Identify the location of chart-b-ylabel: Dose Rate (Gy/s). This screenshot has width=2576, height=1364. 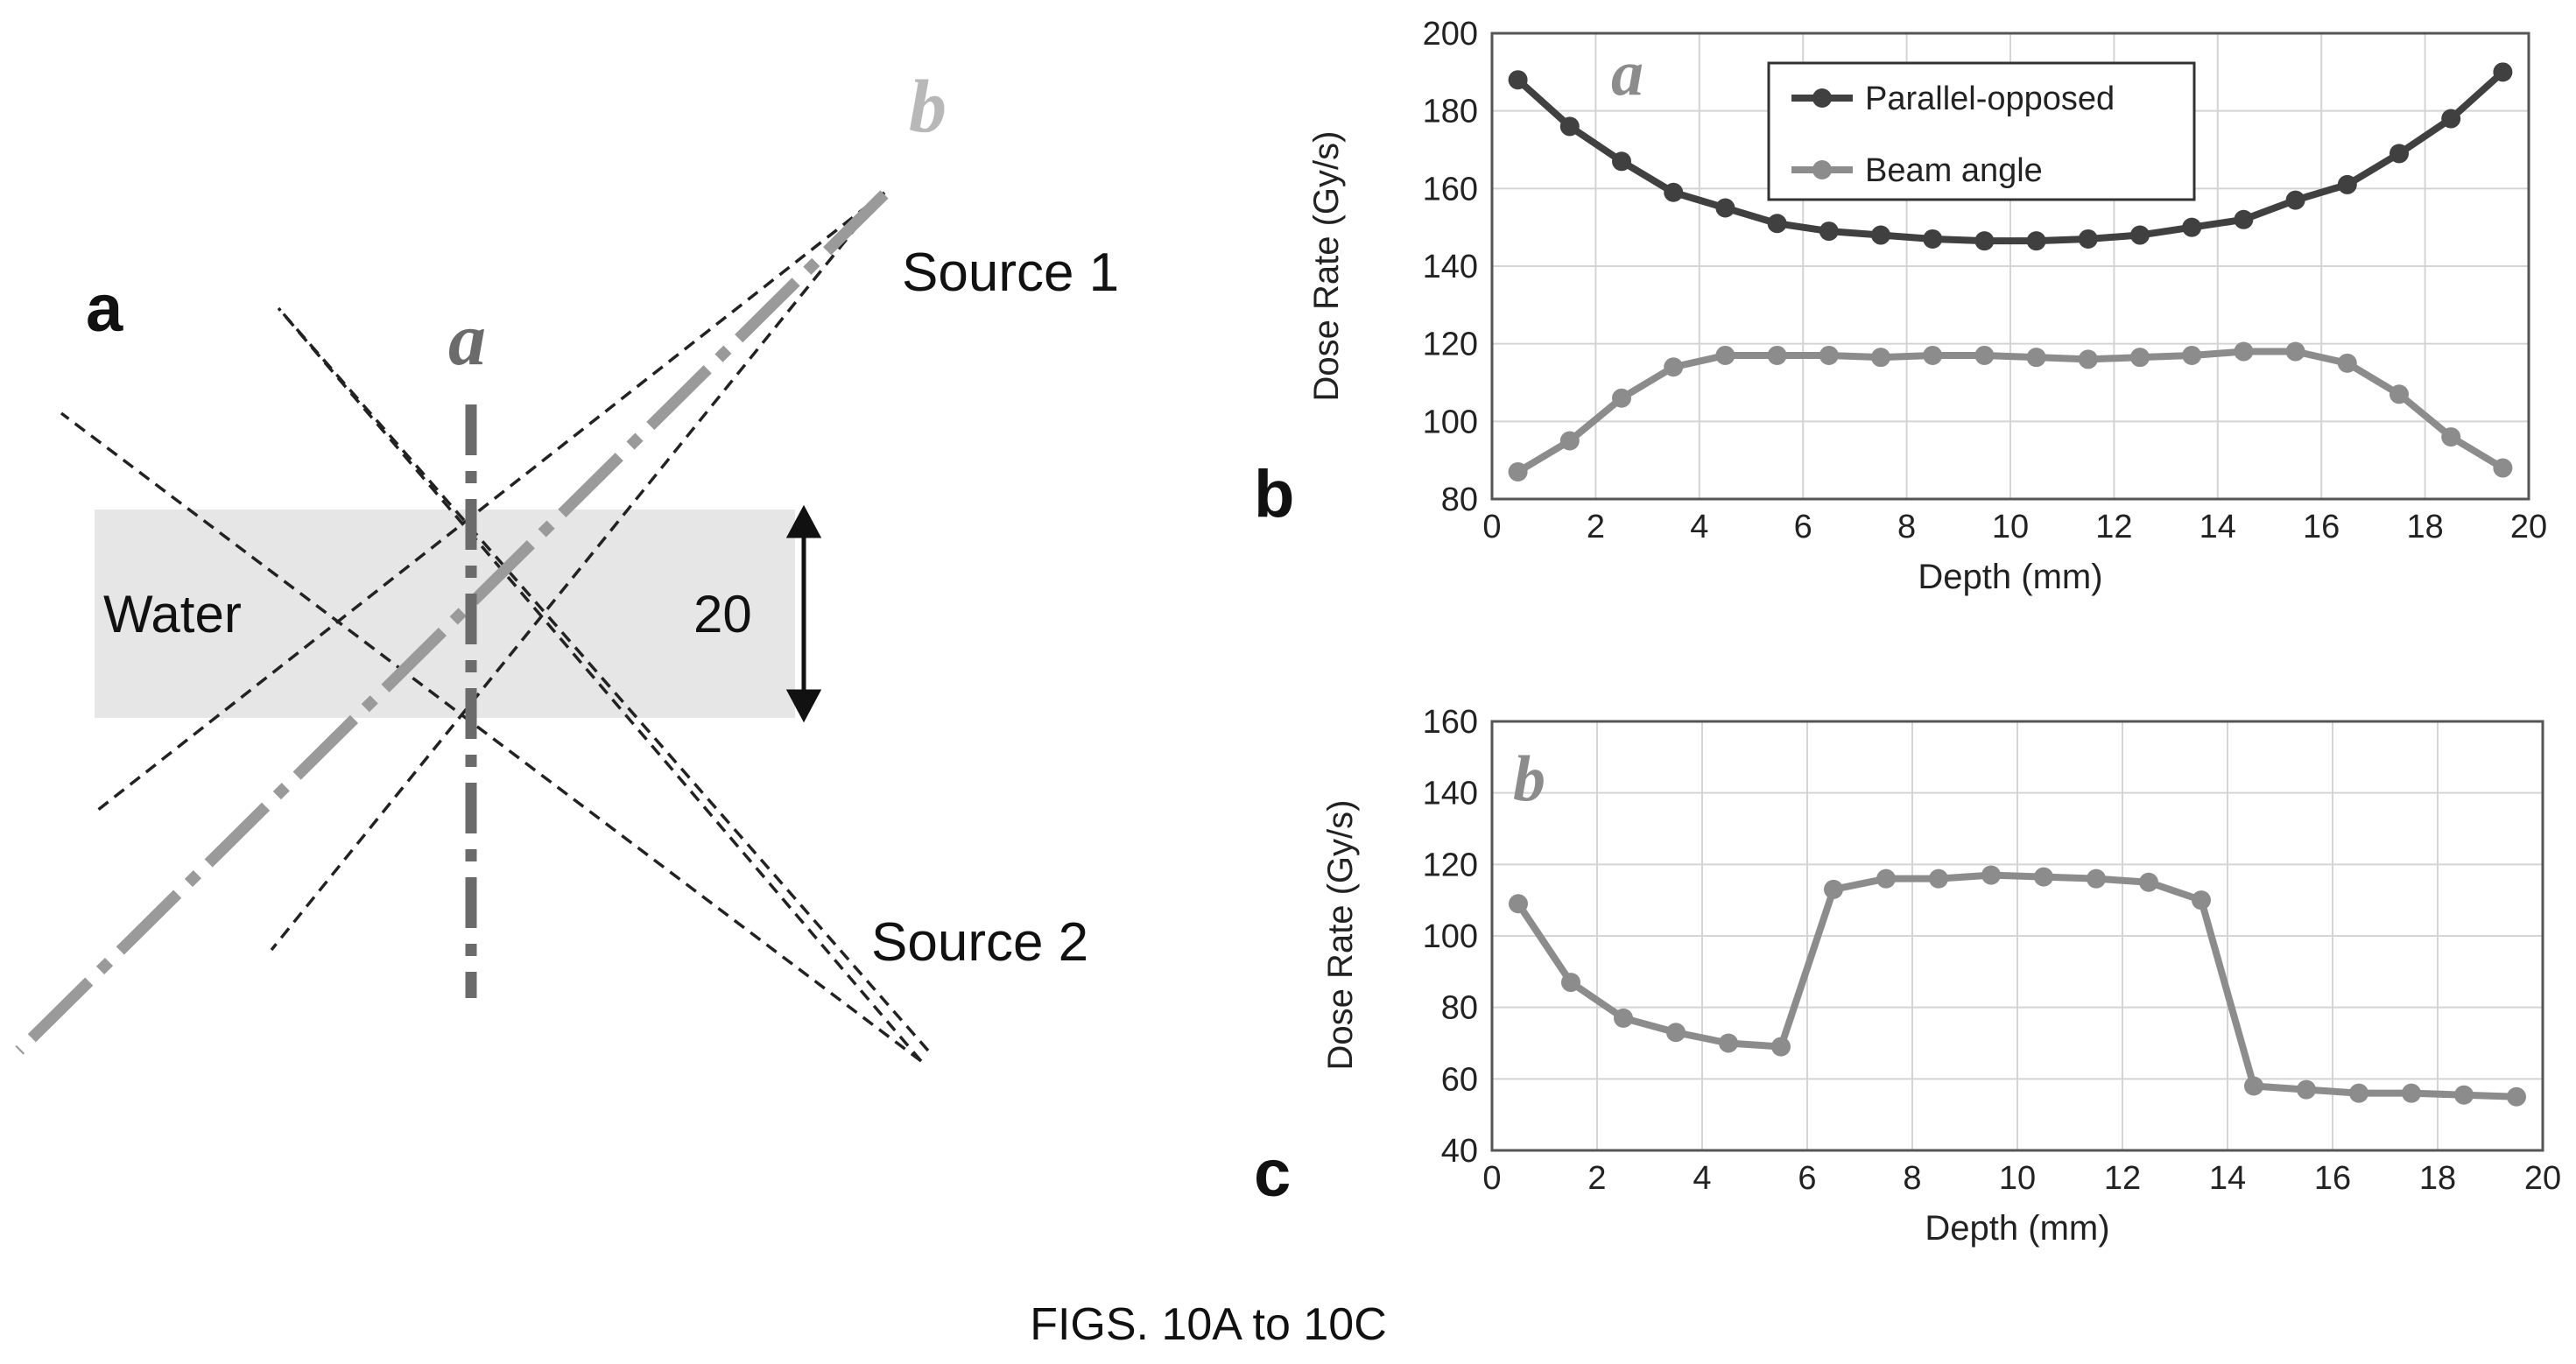
(1326, 266).